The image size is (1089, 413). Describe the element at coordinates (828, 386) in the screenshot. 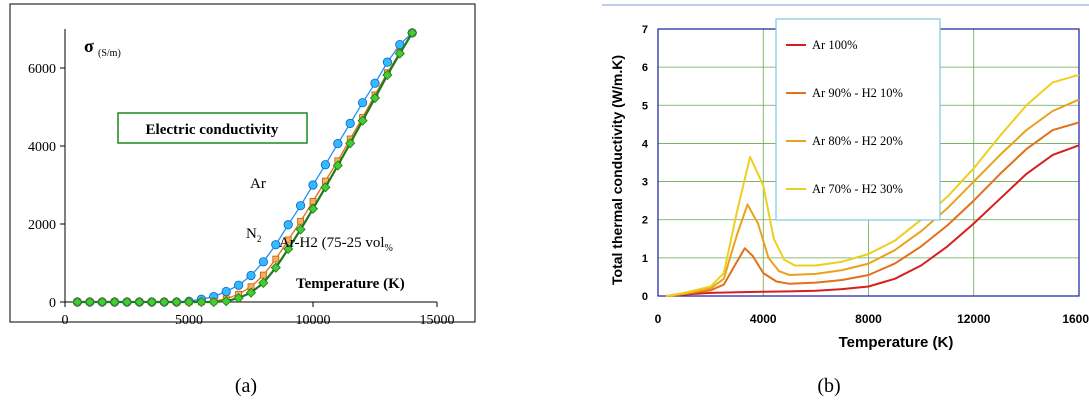

I see `panel-b-label: (b)` at that location.